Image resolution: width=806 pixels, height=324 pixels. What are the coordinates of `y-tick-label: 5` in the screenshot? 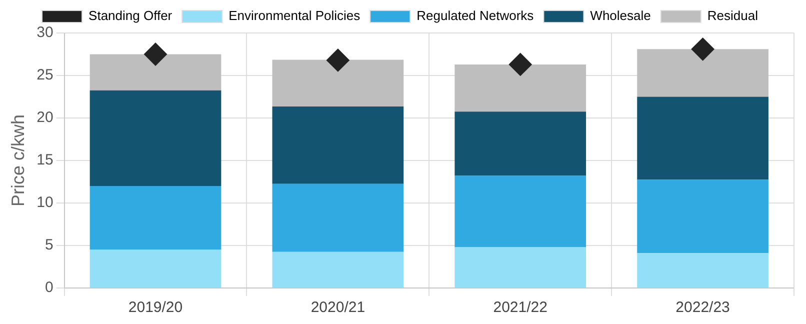 It's located at (49, 245).